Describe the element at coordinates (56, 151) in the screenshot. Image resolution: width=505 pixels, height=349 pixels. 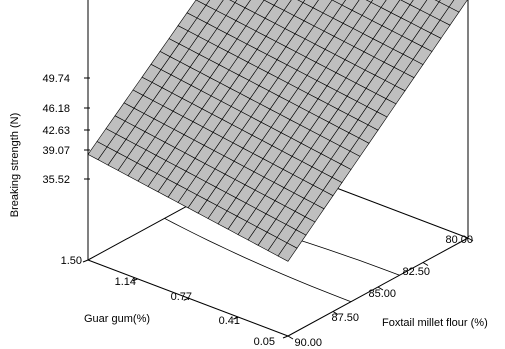
I see `z-tick-label-1: 39.07` at that location.